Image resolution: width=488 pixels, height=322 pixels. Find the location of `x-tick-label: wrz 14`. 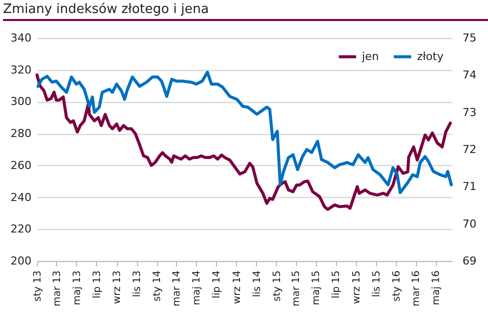

x-tick-label: wrz 14 is located at coordinates (237, 287).